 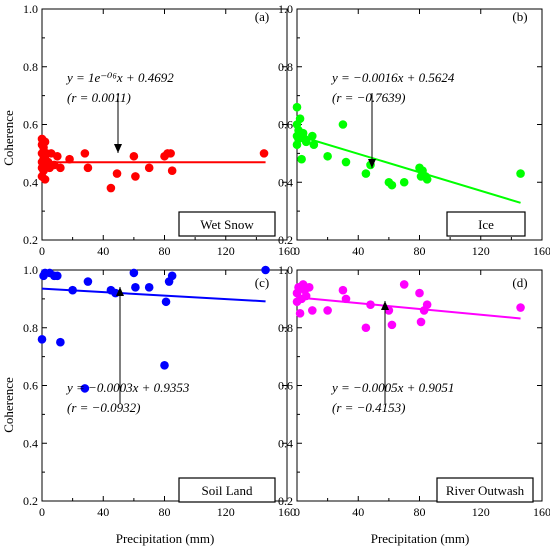 What do you see at coordinates (119, 77) in the screenshot?
I see `fit-equation: y = 1e⁻⁰⁶x + 0.4692` at bounding box center [119, 77].